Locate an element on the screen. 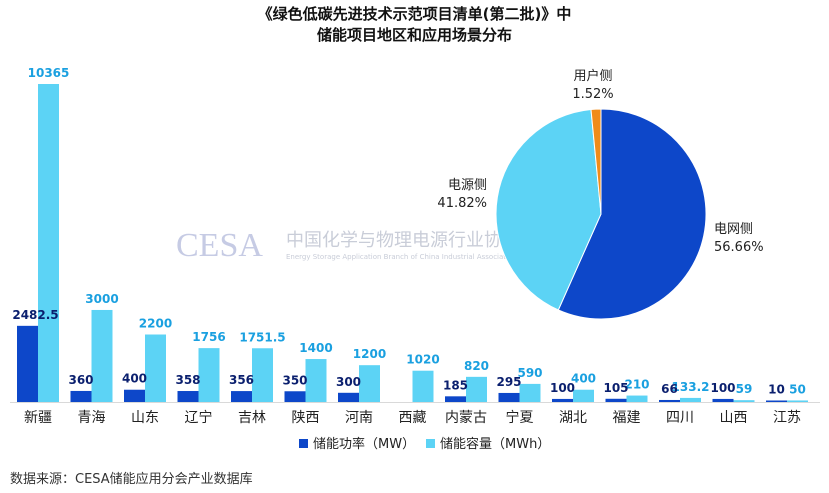  data-label-capacity: 820 is located at coordinates (476, 366).